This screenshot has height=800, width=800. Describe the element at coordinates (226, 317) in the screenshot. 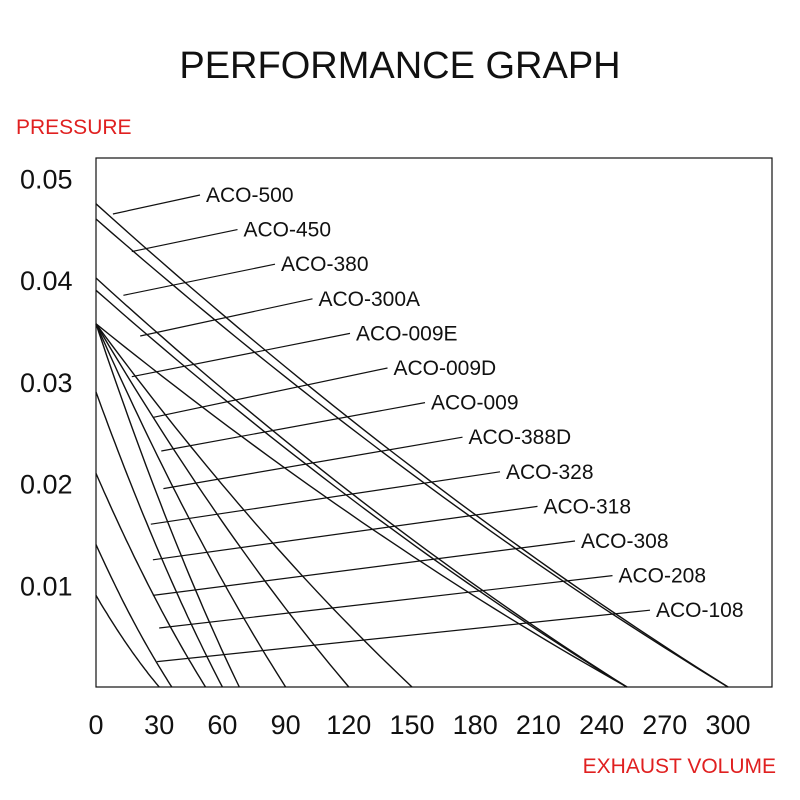

I see `leader-aco-300a` at that location.